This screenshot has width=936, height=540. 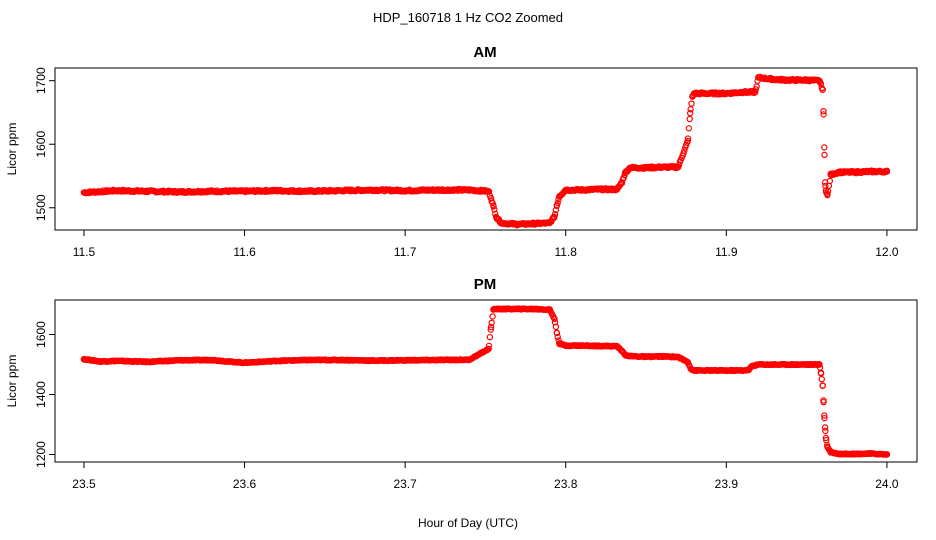 What do you see at coordinates (468, 17) in the screenshot?
I see `figure-title: HDP_160718 1 Hz CO2 Zoomed` at bounding box center [468, 17].